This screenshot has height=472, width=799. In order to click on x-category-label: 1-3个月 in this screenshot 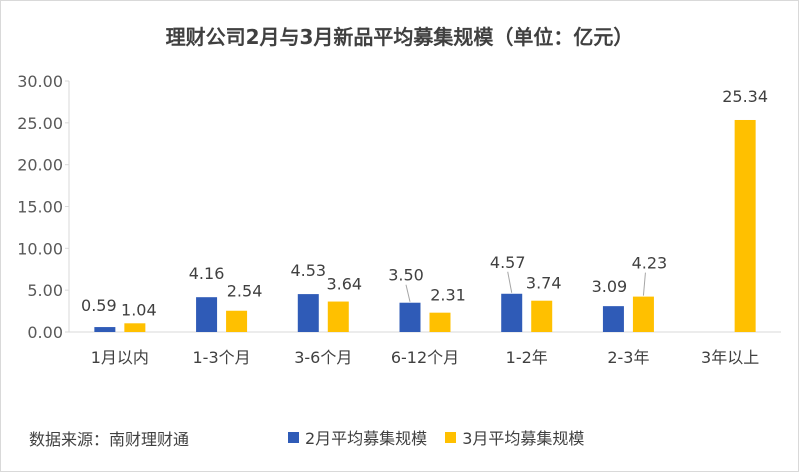, I will do `click(222, 357)`.